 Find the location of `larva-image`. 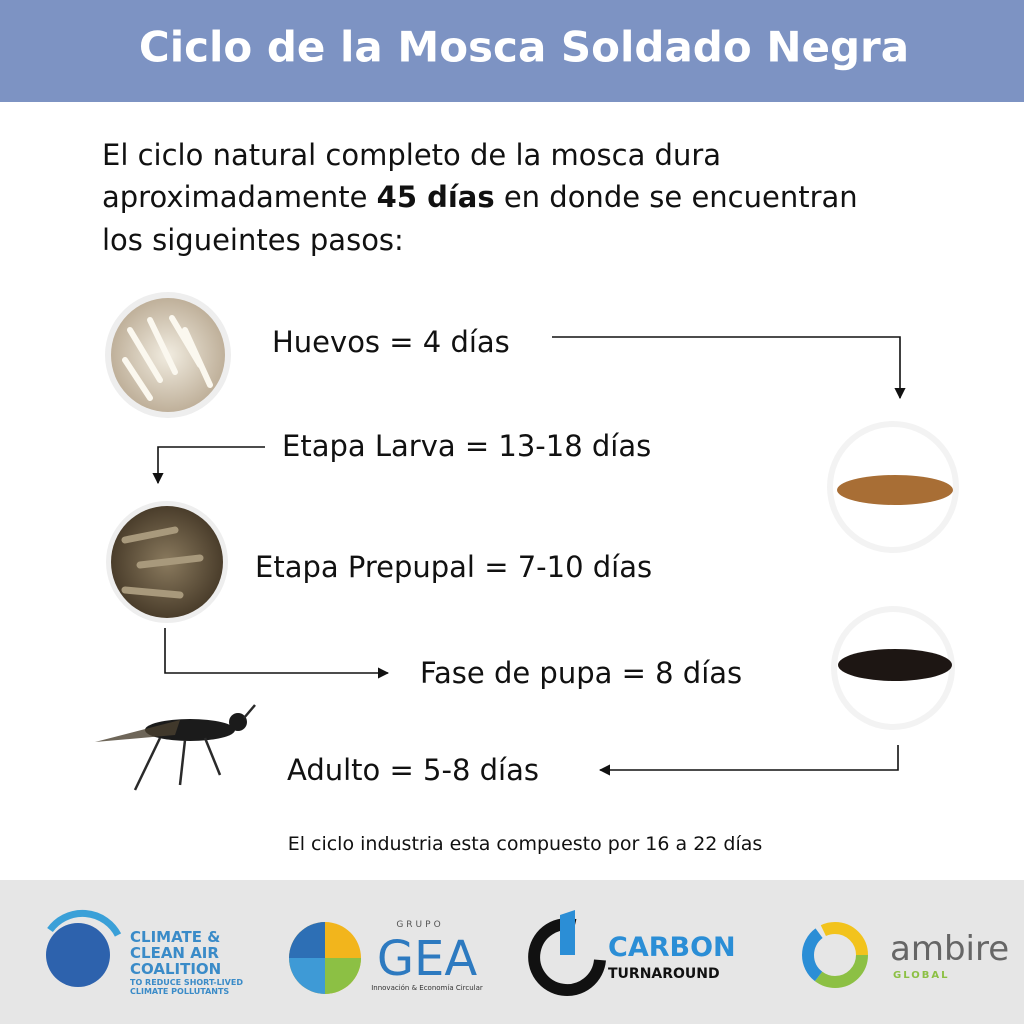

larva-image is located at coordinates (893, 487).